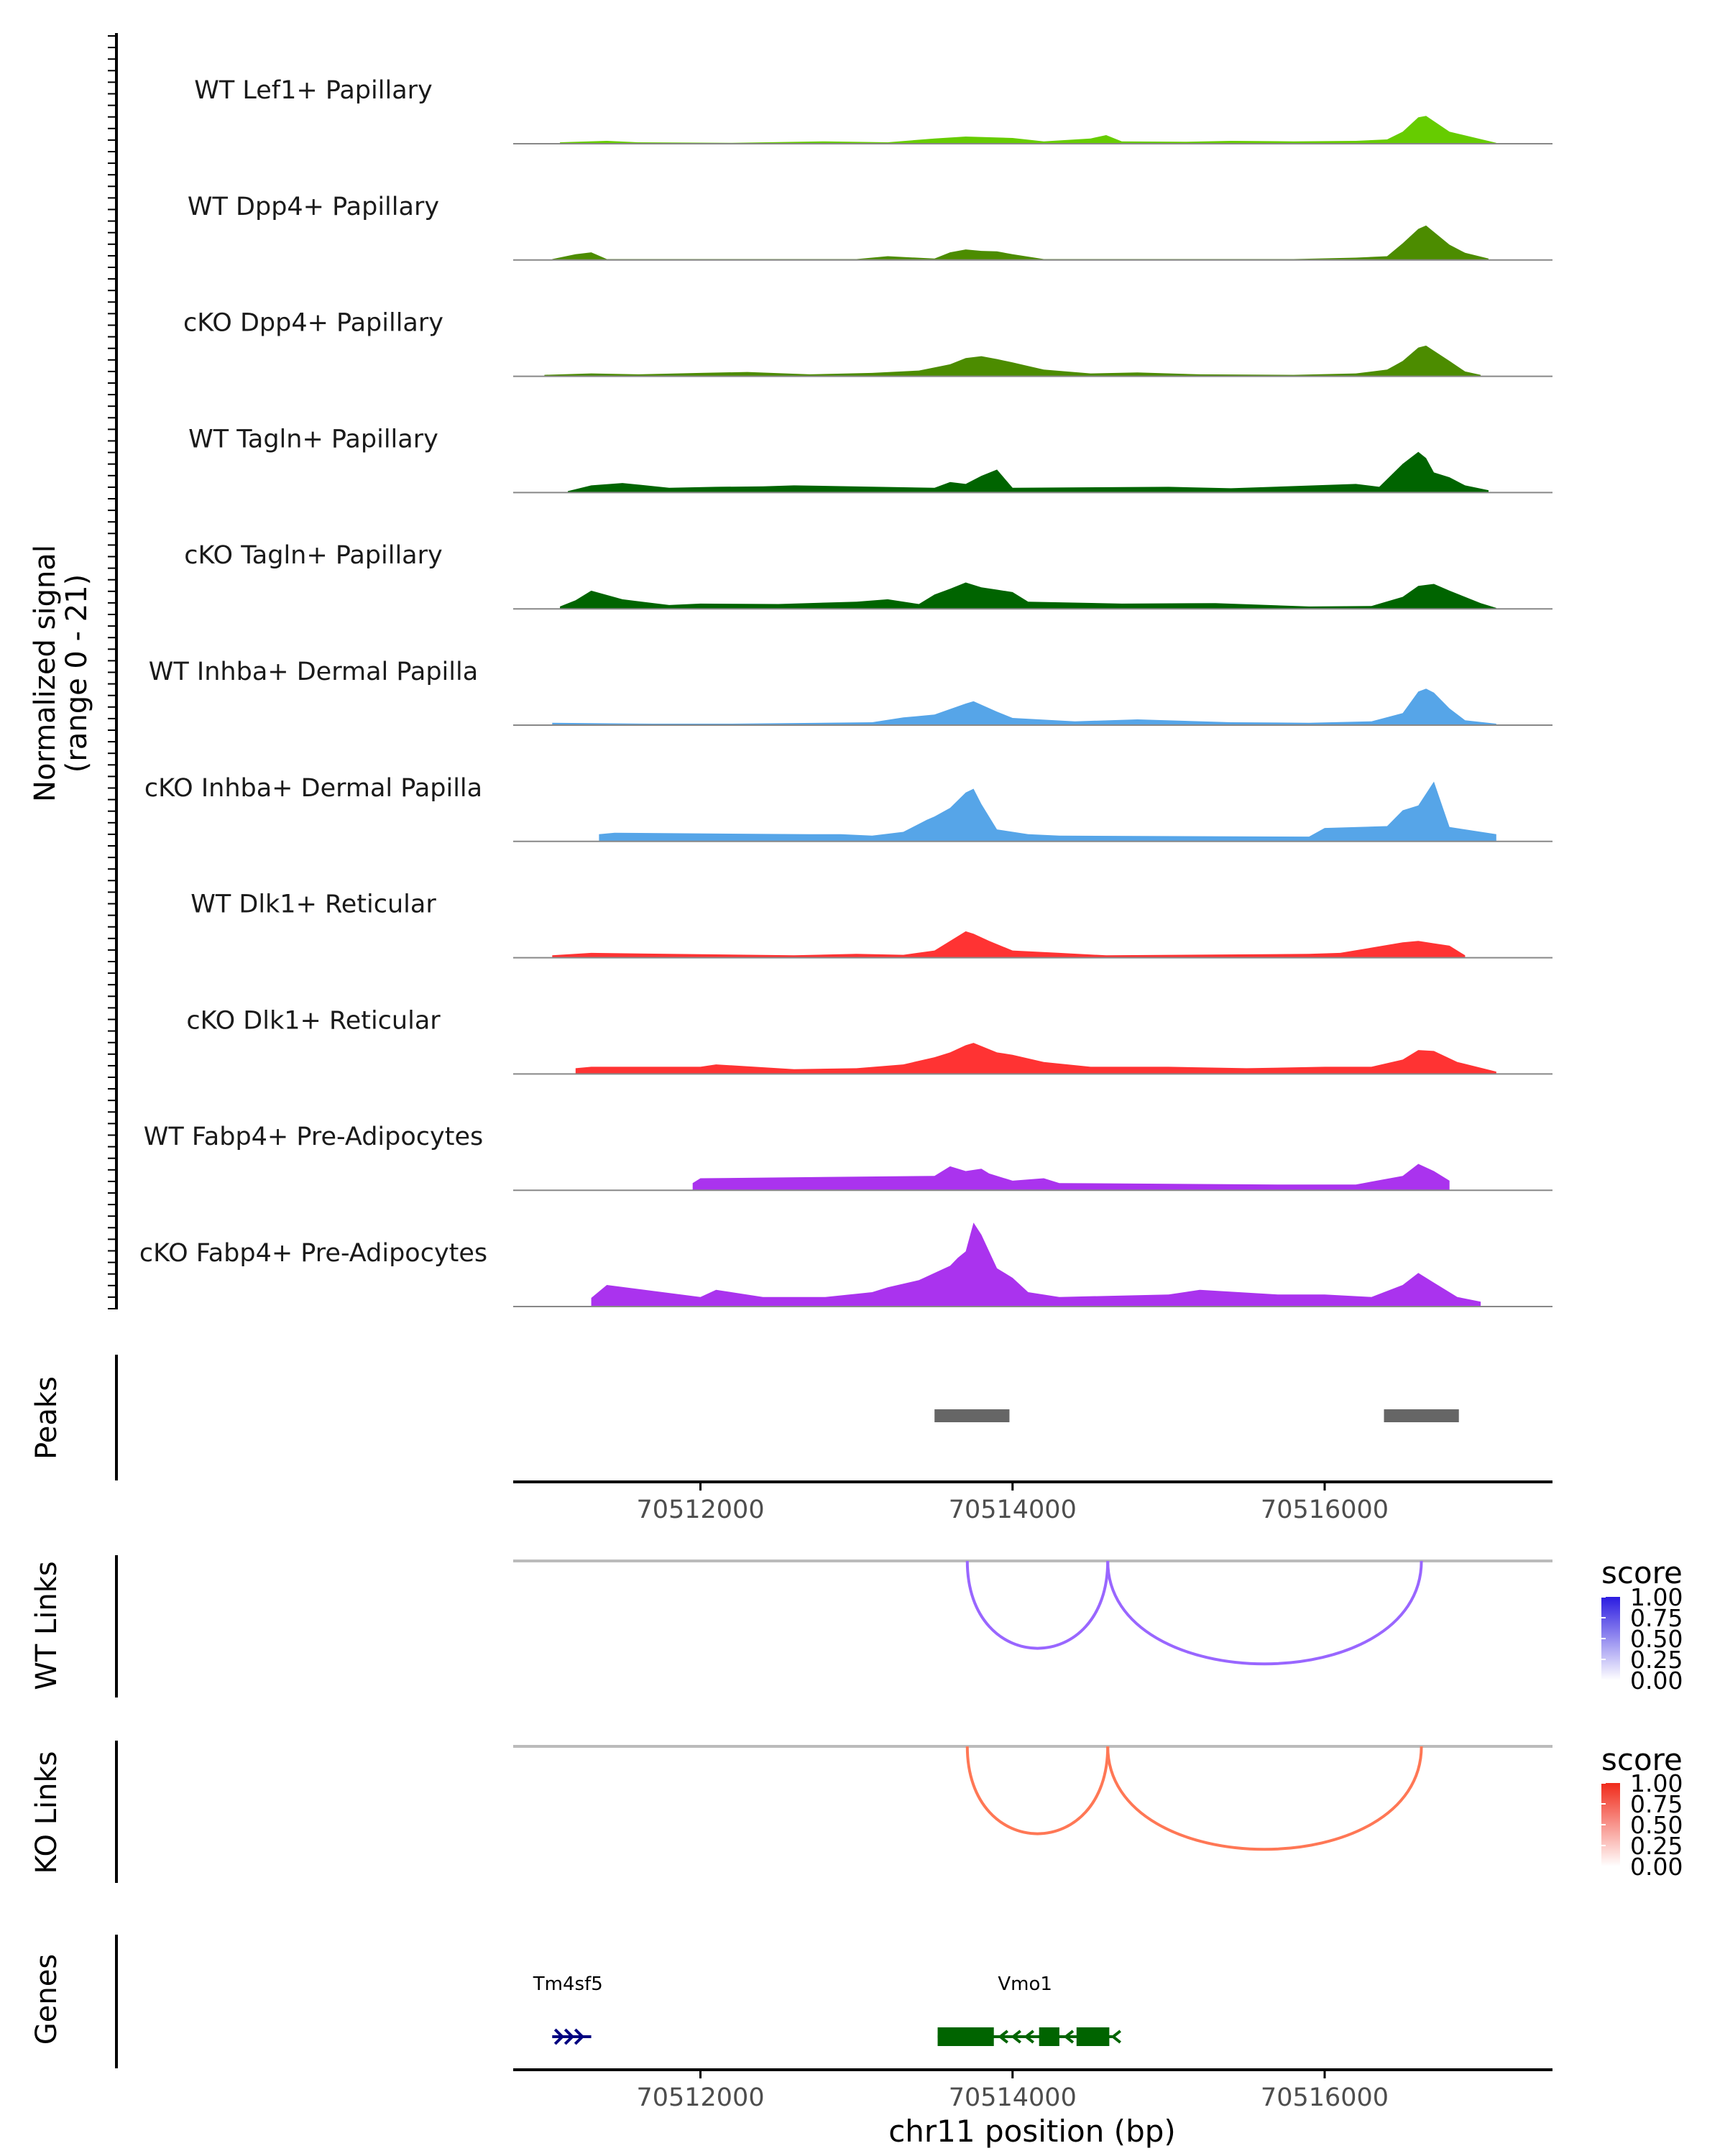 This screenshot has height=2156, width=1725. Describe the element at coordinates (1325, 2097) in the screenshot. I see `x-axis-lower-tick-label: 70516000` at that location.